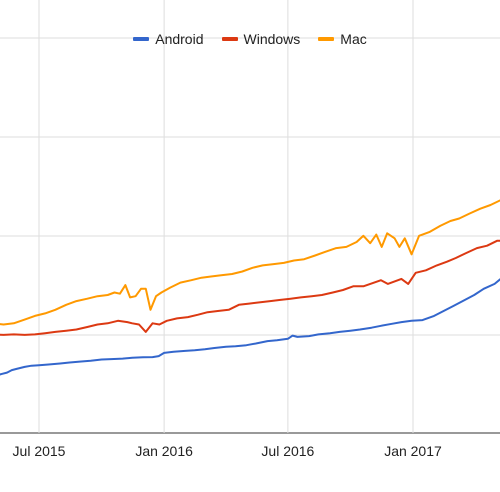 The width and height of the screenshot is (500, 492). I want to click on chart-legend: Android Windows Mac, so click(250, 39).